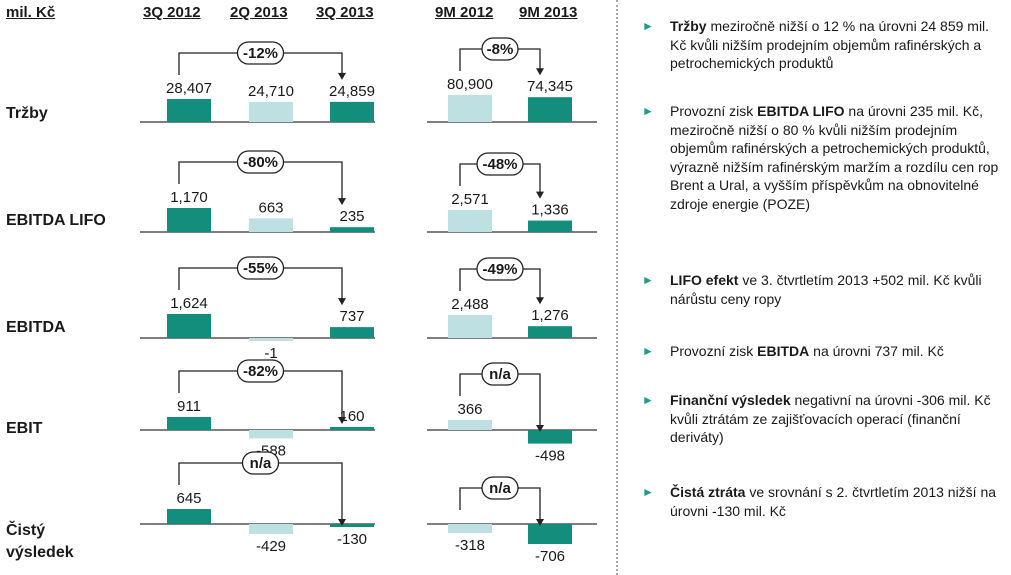  I want to click on cisty-vysledek-nine-months-value-label-1: -706, so click(550, 556).